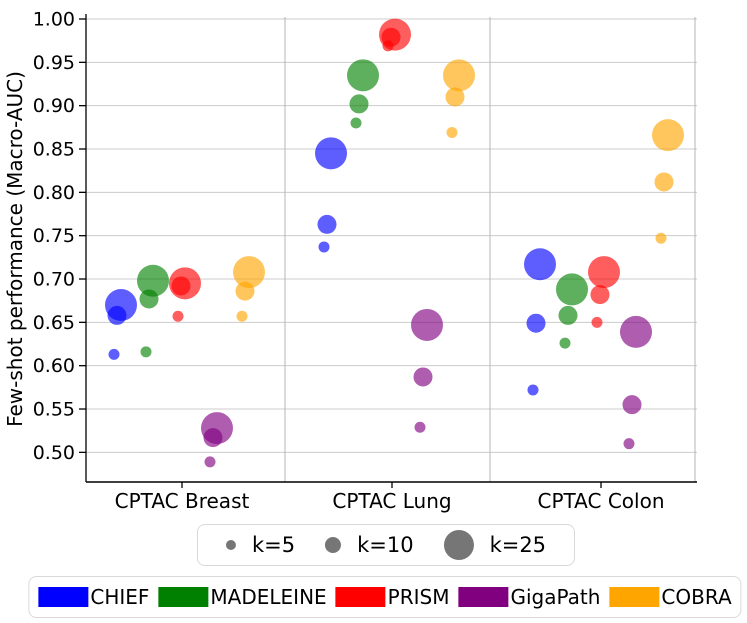 The height and width of the screenshot is (623, 747). What do you see at coordinates (54, 323) in the screenshot?
I see `y-tick-label: 0.65` at bounding box center [54, 323].